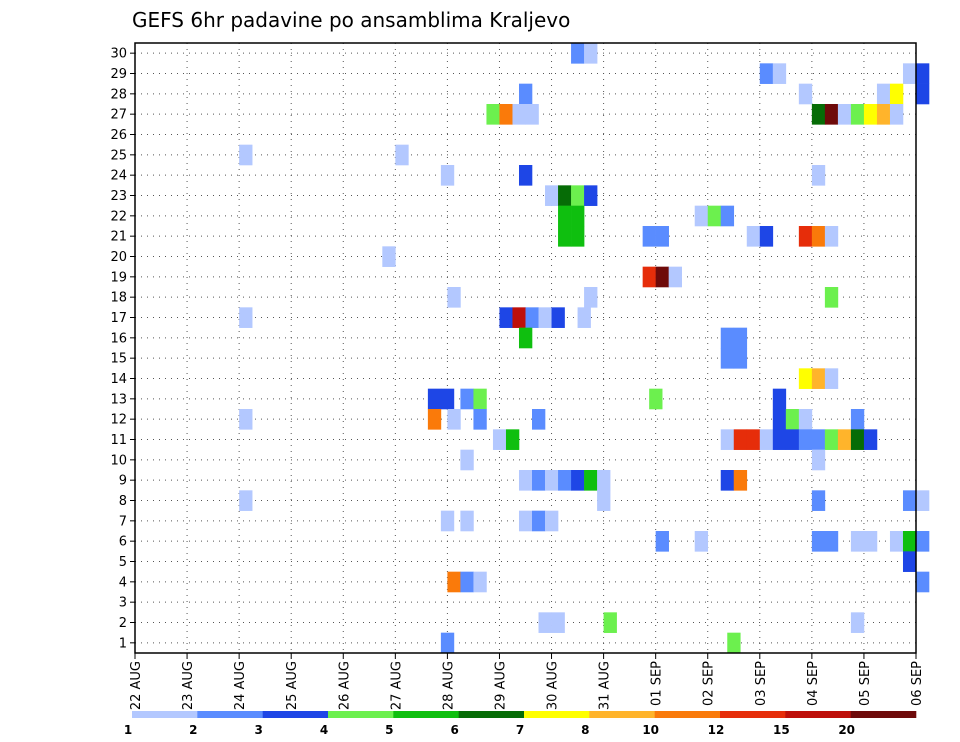  I want to click on y-tick-label: 8, so click(123, 501).